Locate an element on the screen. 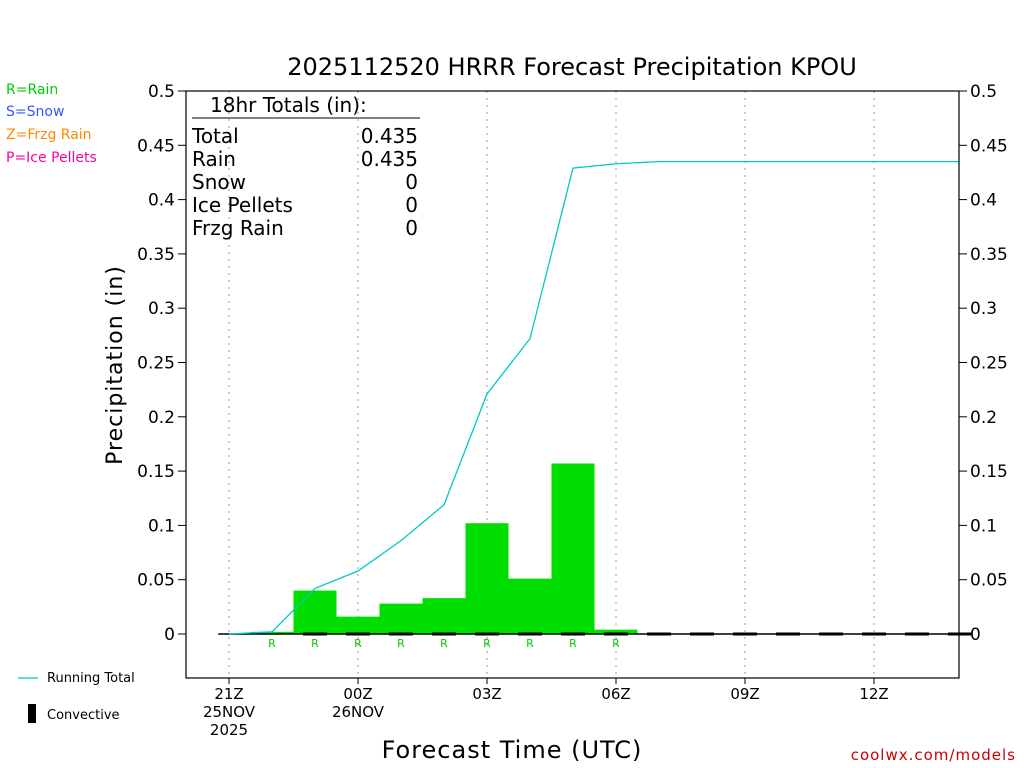 The image size is (1024, 768). y-tick-label-right: 0 is located at coordinates (975, 635).